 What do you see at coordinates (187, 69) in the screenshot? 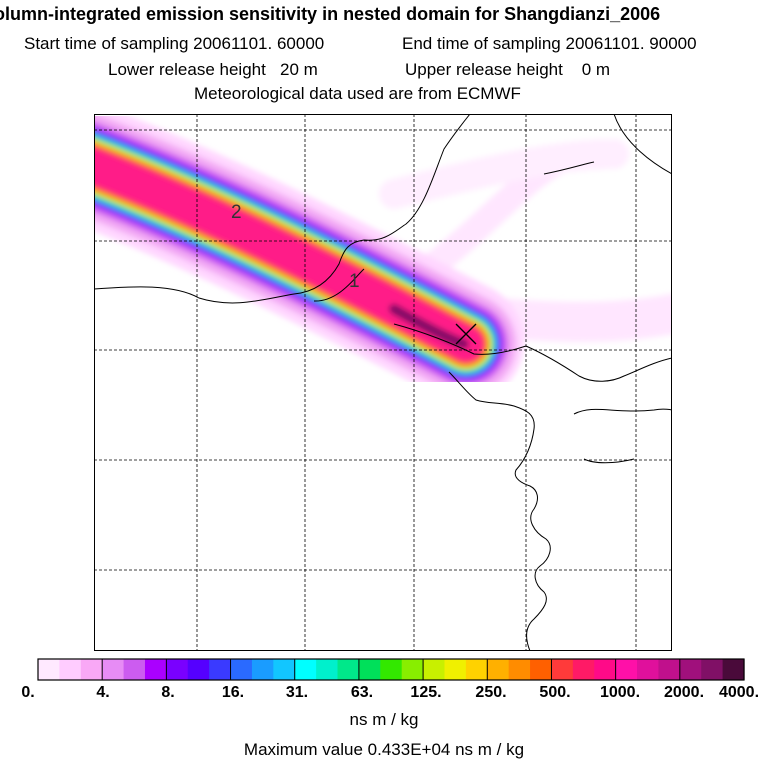
I see `lower-release-label: Lower release height` at bounding box center [187, 69].